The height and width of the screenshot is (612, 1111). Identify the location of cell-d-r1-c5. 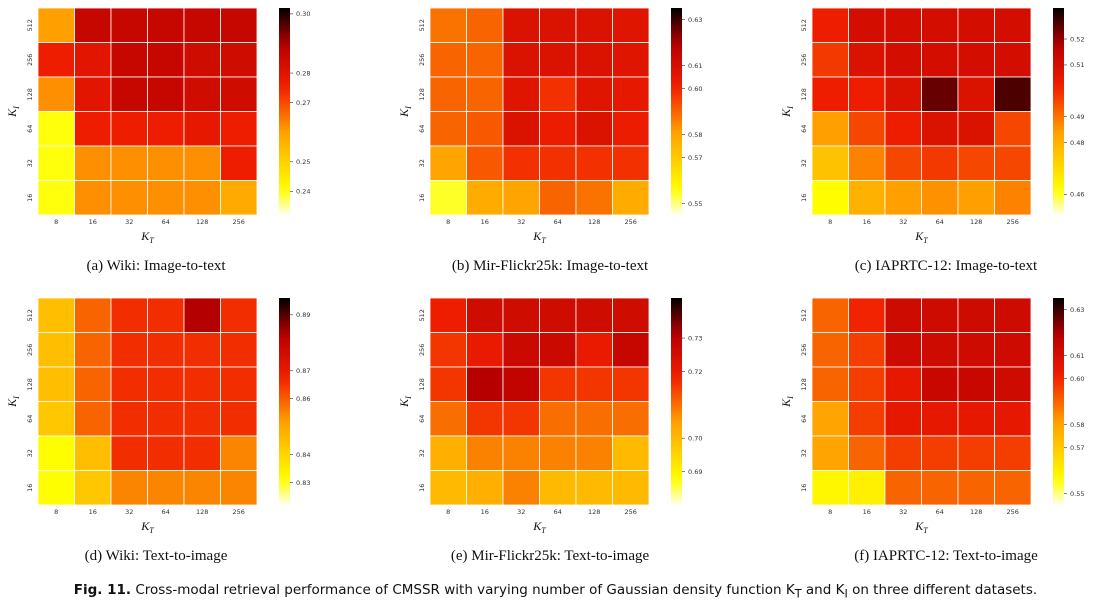
(239, 350).